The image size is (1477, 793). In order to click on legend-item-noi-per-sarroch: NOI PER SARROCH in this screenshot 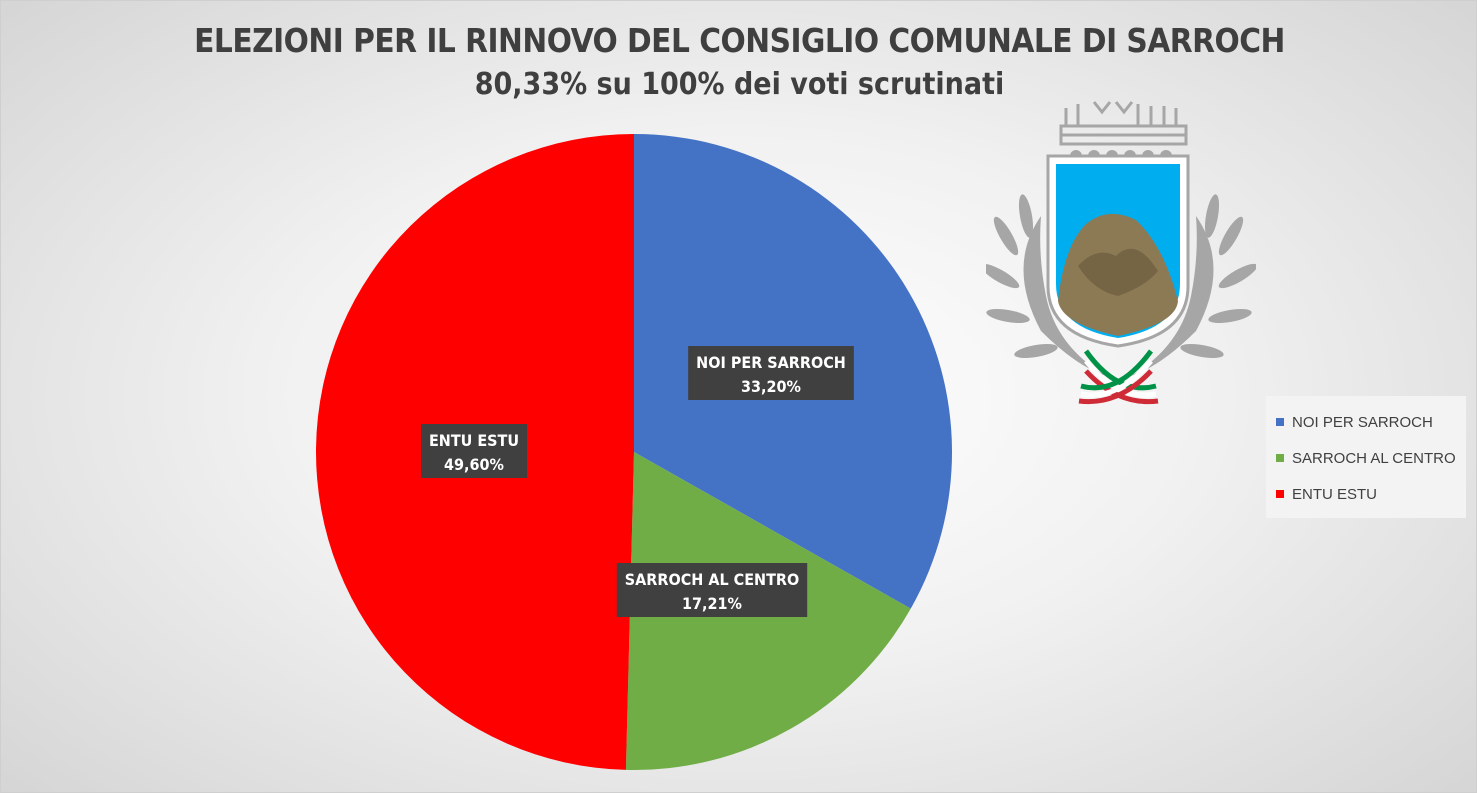, I will do `click(1371, 422)`.